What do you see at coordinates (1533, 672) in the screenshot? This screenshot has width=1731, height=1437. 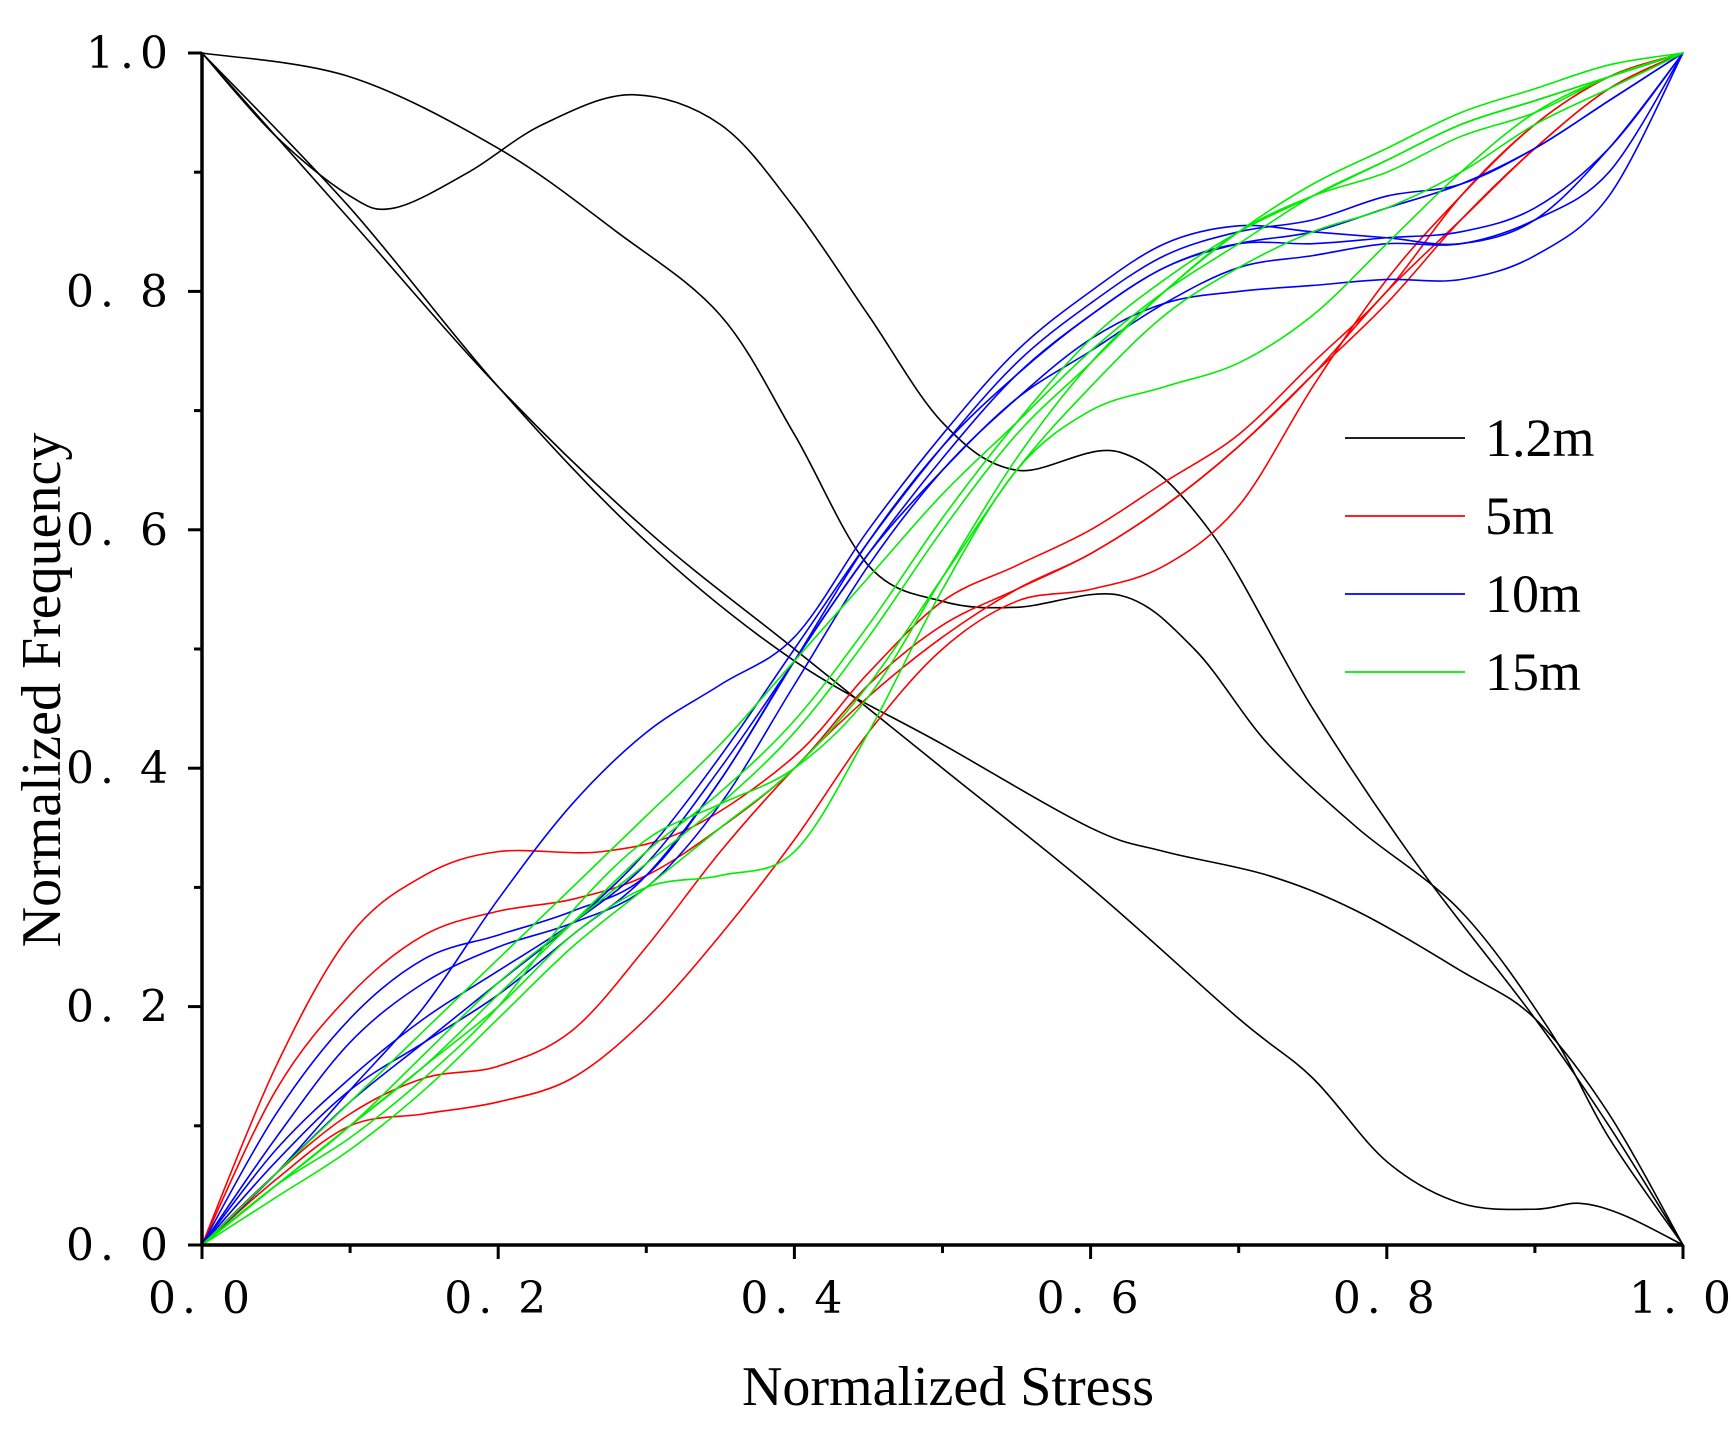 I see `legend-label: 15m` at bounding box center [1533, 672].